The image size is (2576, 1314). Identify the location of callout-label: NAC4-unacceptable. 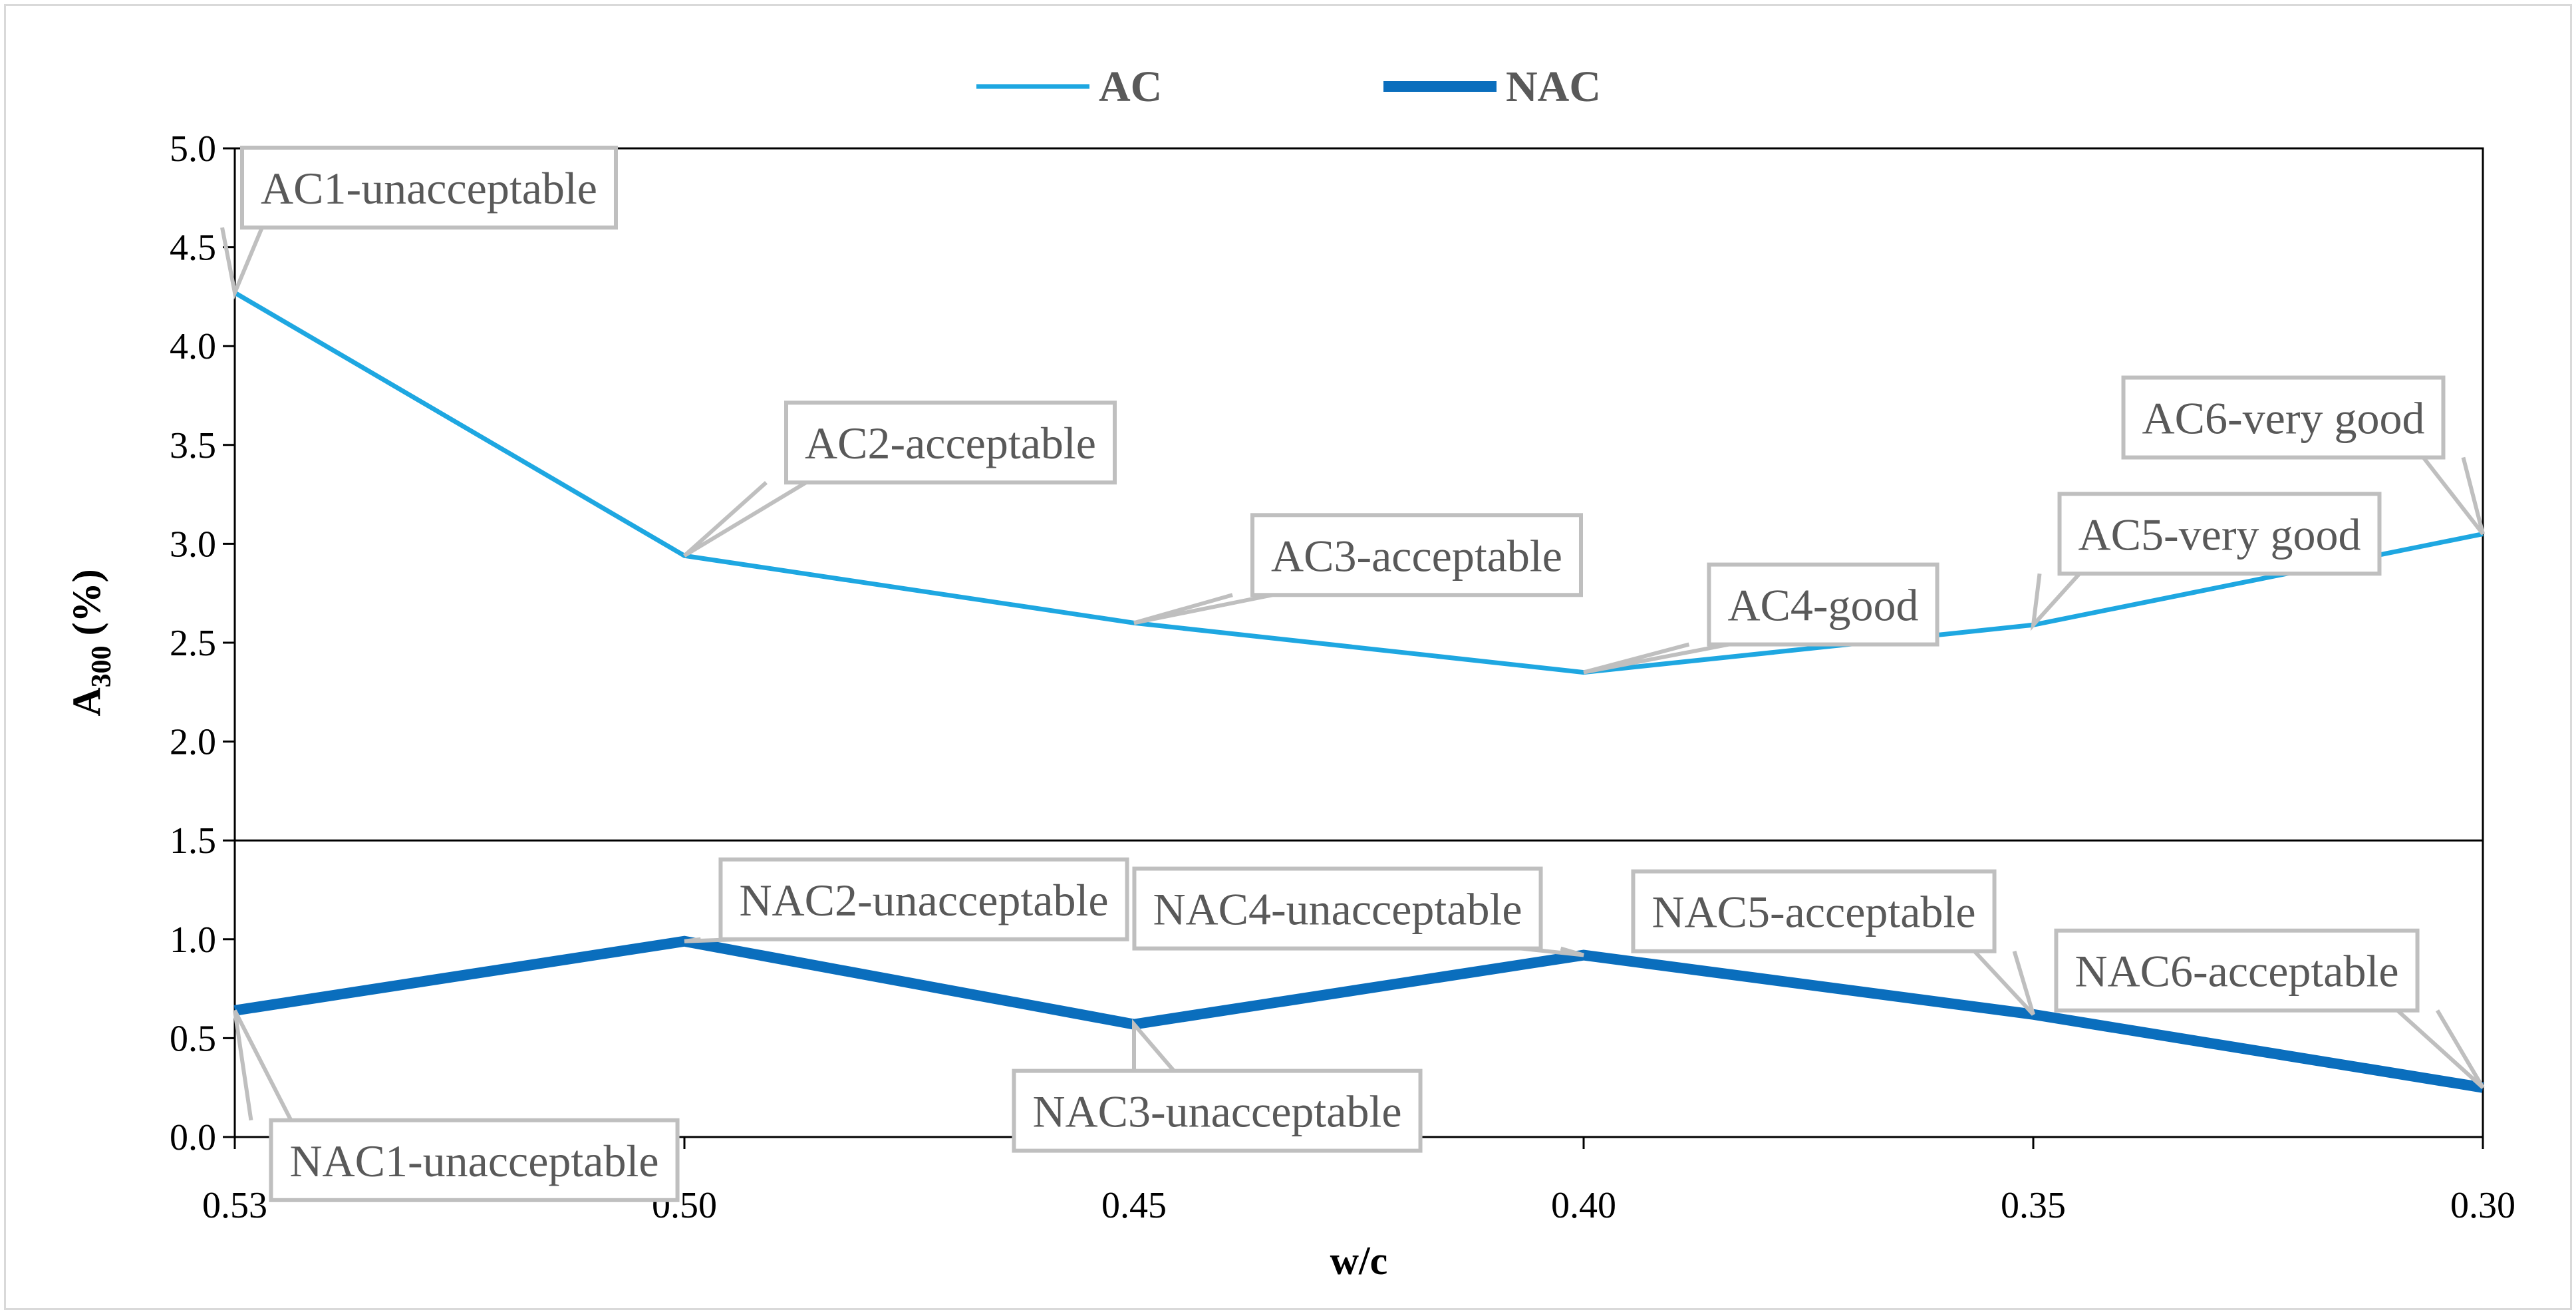
(1337, 910).